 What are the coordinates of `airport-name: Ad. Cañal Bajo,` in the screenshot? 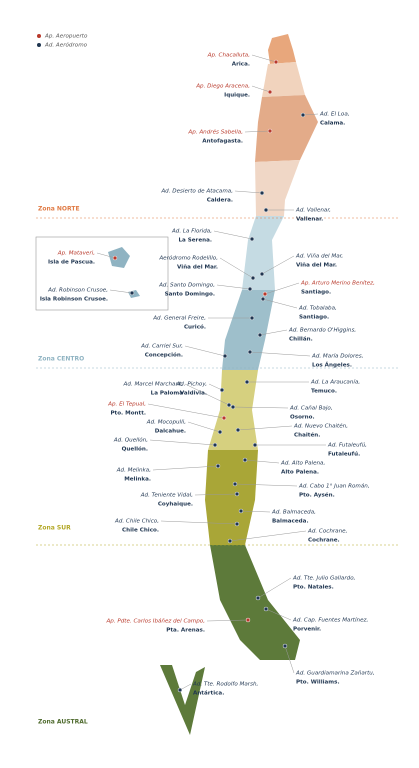 It's located at (311, 409).